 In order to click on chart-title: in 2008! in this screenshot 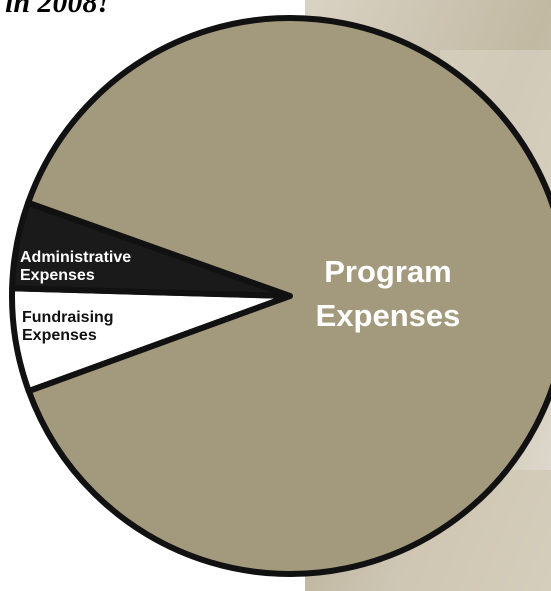, I will do `click(57, 9)`.